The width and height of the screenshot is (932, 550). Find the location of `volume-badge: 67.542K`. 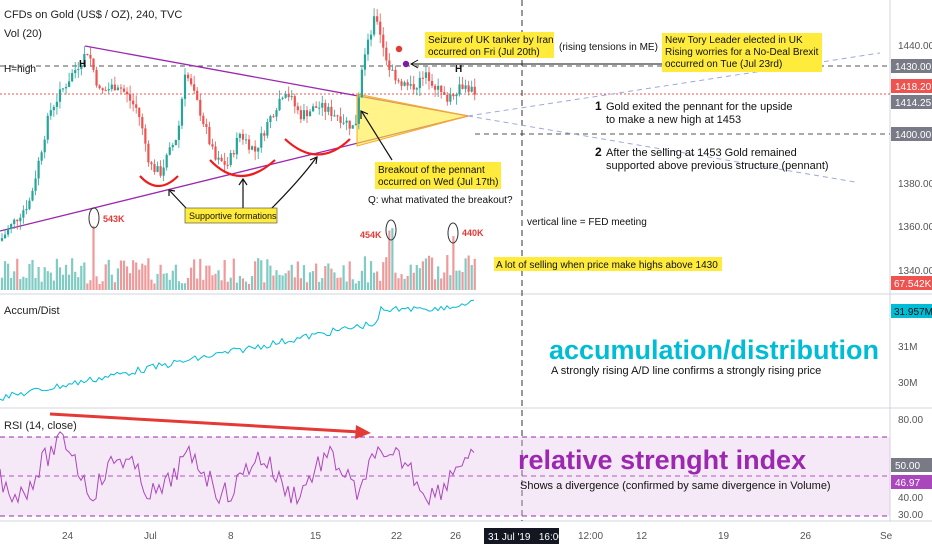

volume-badge: 67.542K is located at coordinates (913, 284).